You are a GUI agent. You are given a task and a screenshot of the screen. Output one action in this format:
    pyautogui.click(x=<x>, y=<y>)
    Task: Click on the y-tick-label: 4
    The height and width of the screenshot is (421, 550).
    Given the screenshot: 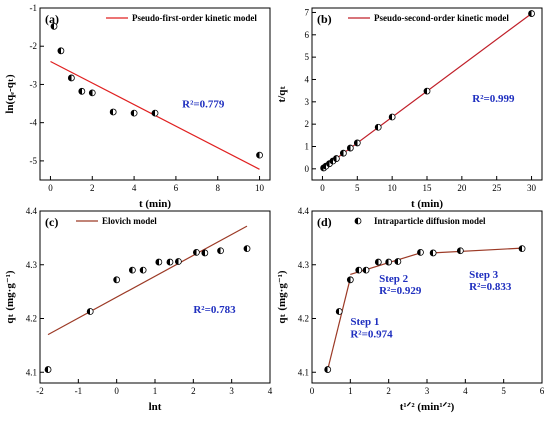 What is the action you would take?
    pyautogui.click(x=307, y=79)
    